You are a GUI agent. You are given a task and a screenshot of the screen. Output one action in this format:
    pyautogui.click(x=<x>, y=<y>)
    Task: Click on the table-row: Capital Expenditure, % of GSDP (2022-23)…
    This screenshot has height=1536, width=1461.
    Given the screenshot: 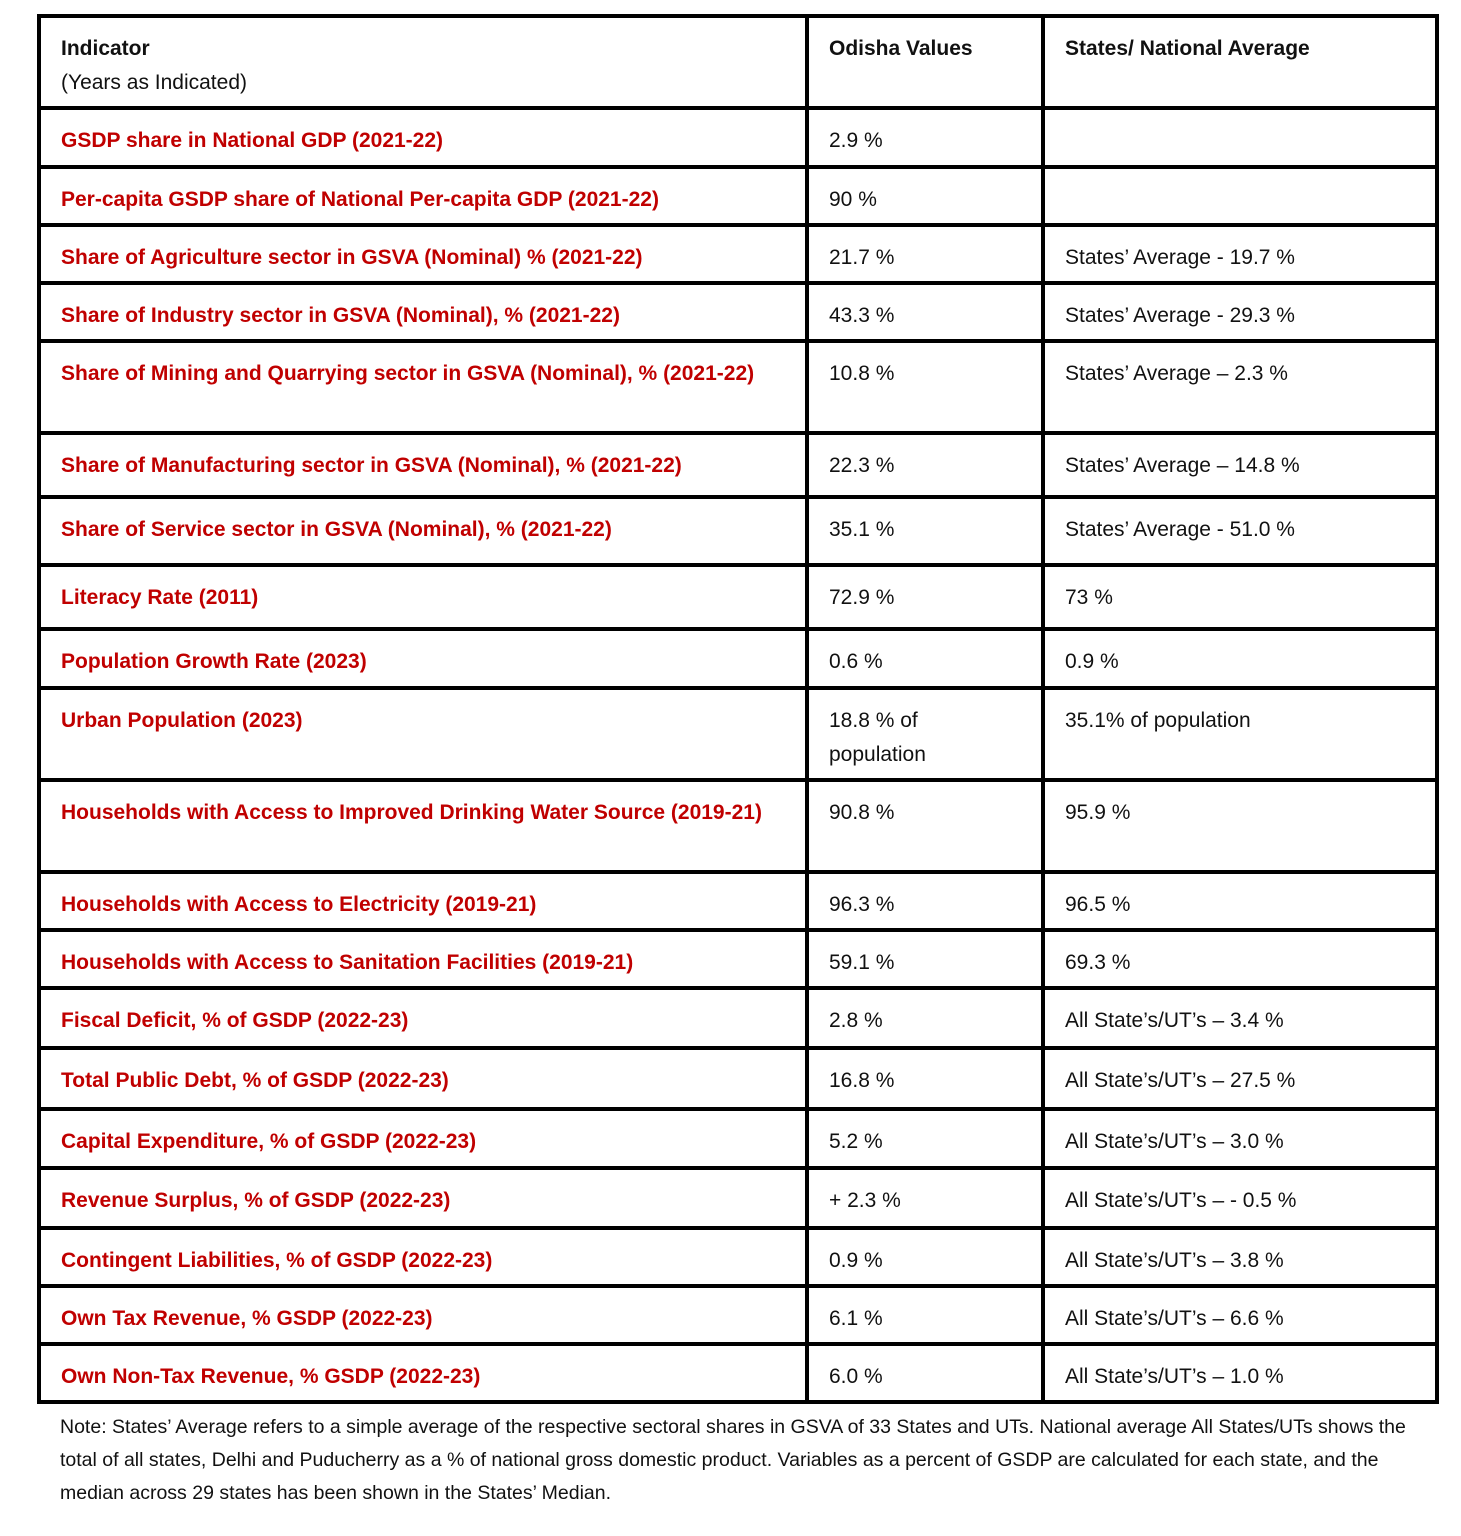 What is the action you would take?
    pyautogui.click(x=738, y=1138)
    